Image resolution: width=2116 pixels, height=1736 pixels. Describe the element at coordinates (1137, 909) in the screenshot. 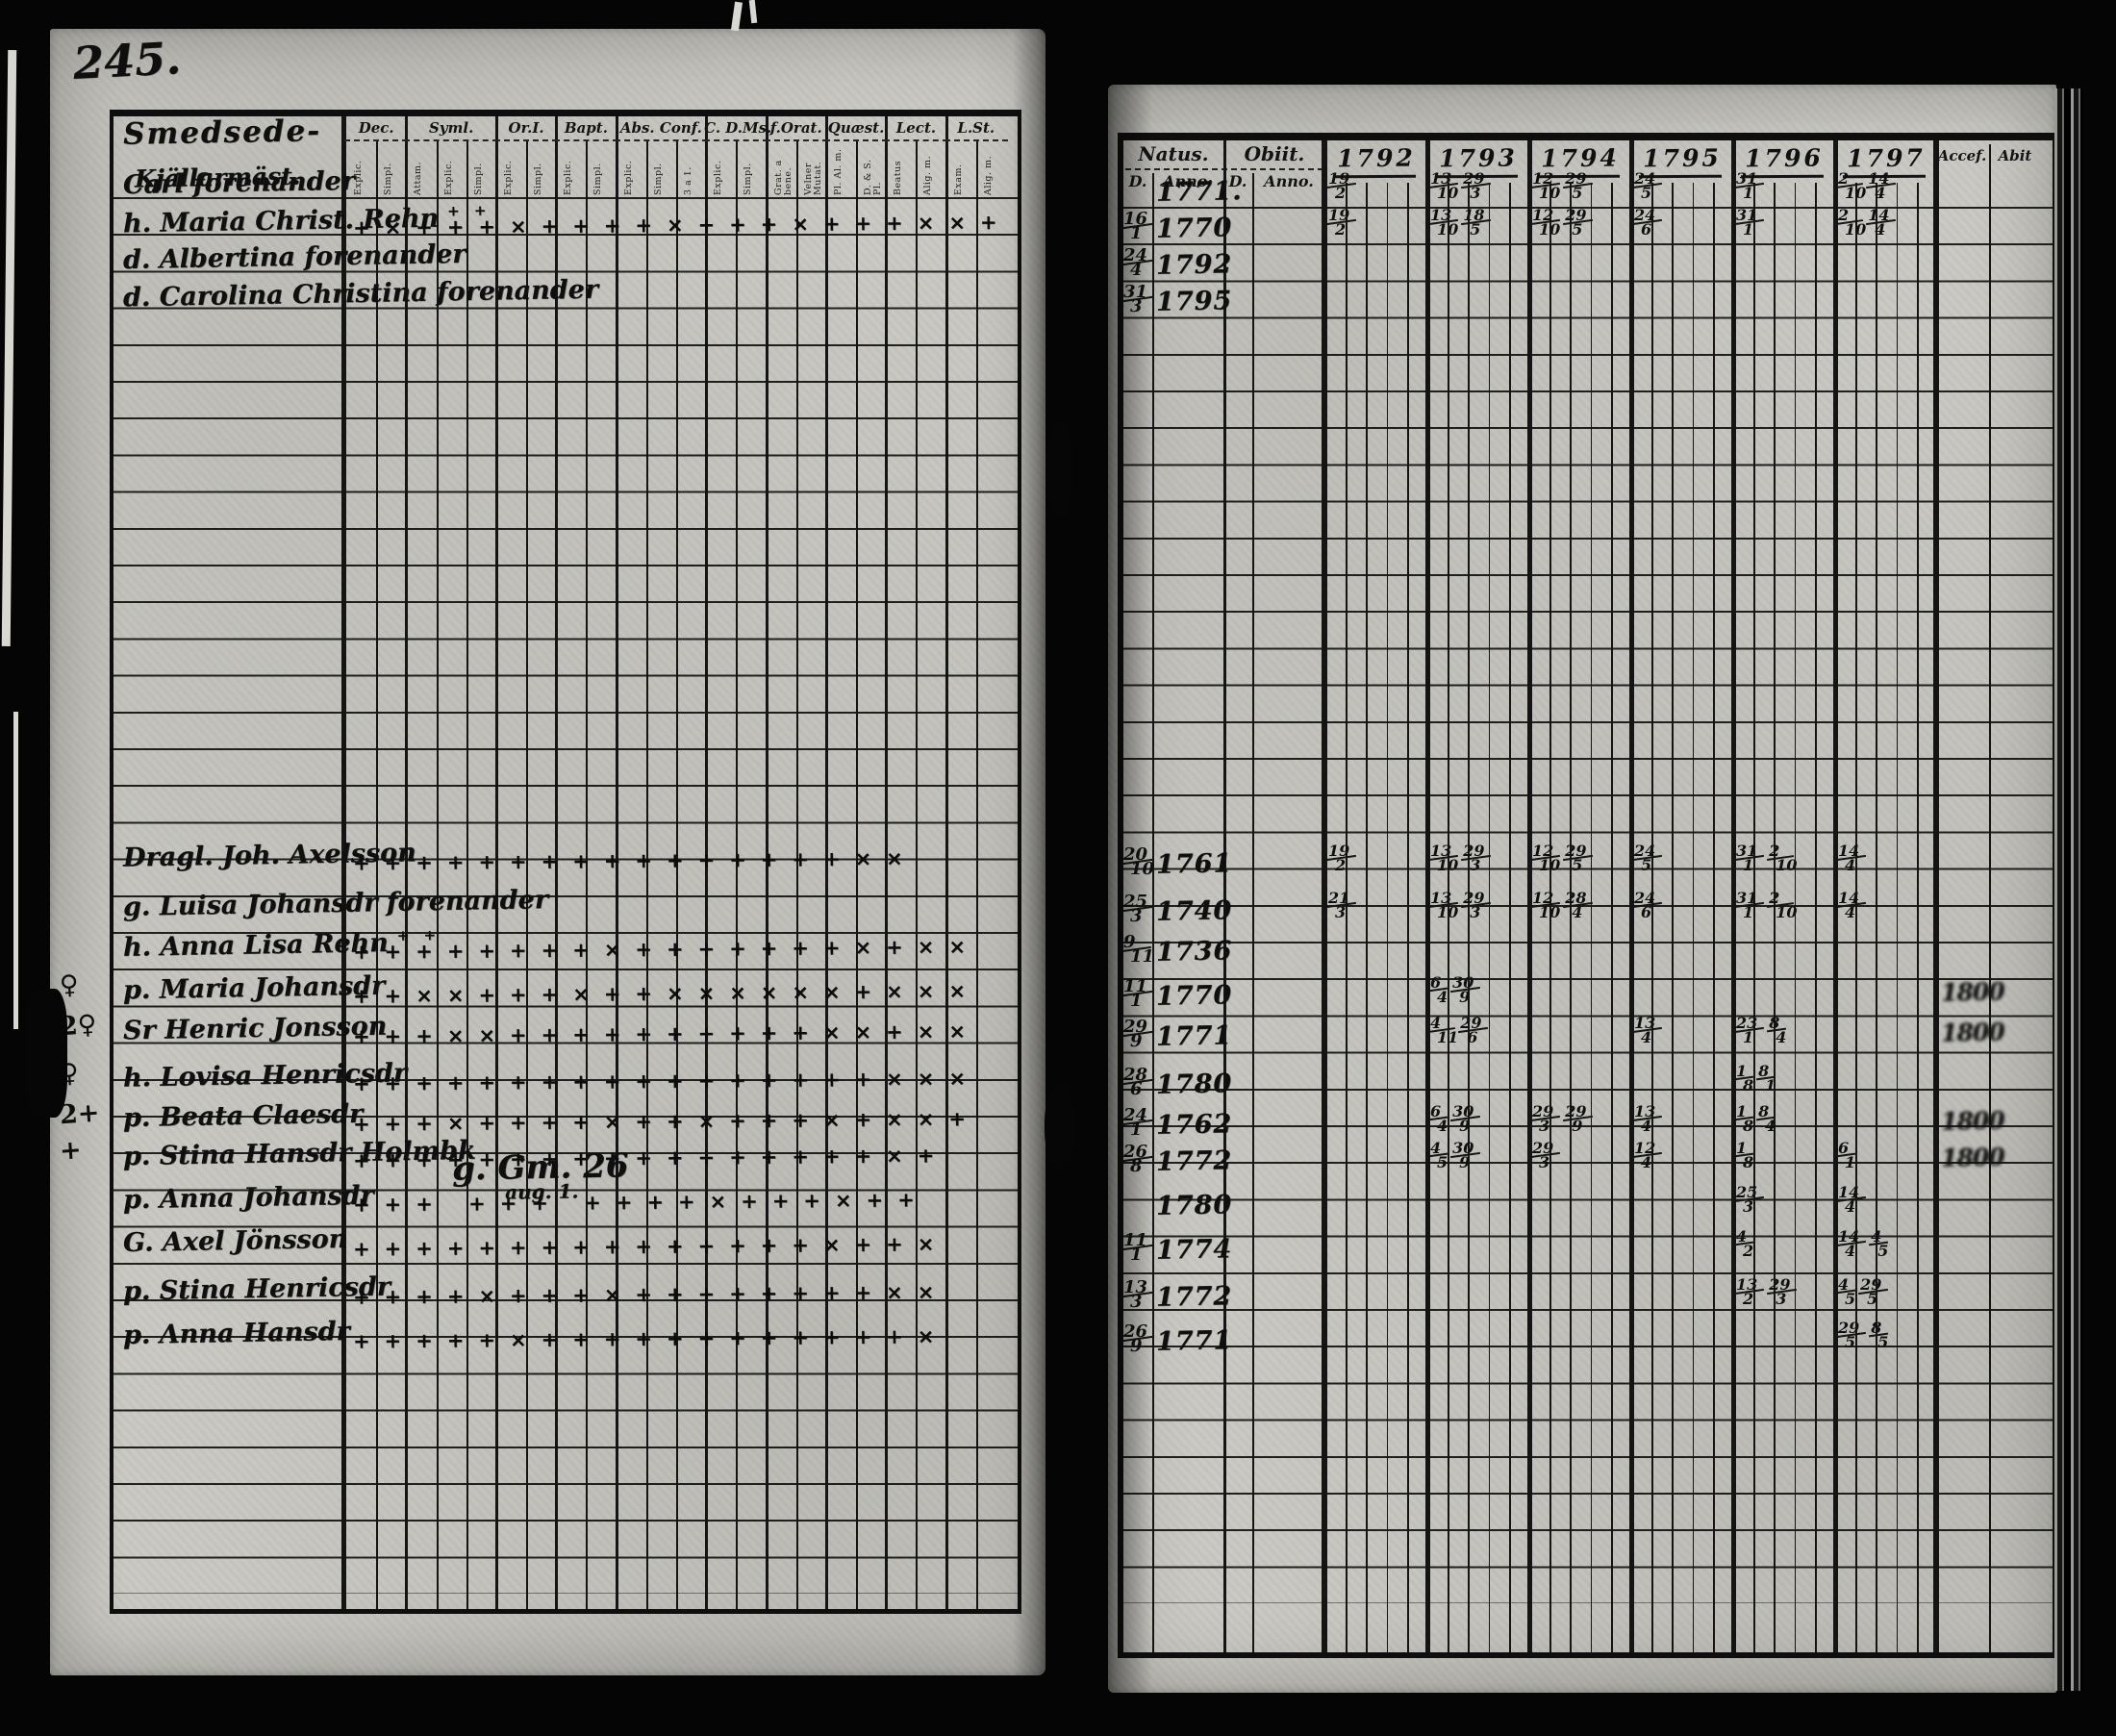

I see `date-fraction: 25 3` at that location.